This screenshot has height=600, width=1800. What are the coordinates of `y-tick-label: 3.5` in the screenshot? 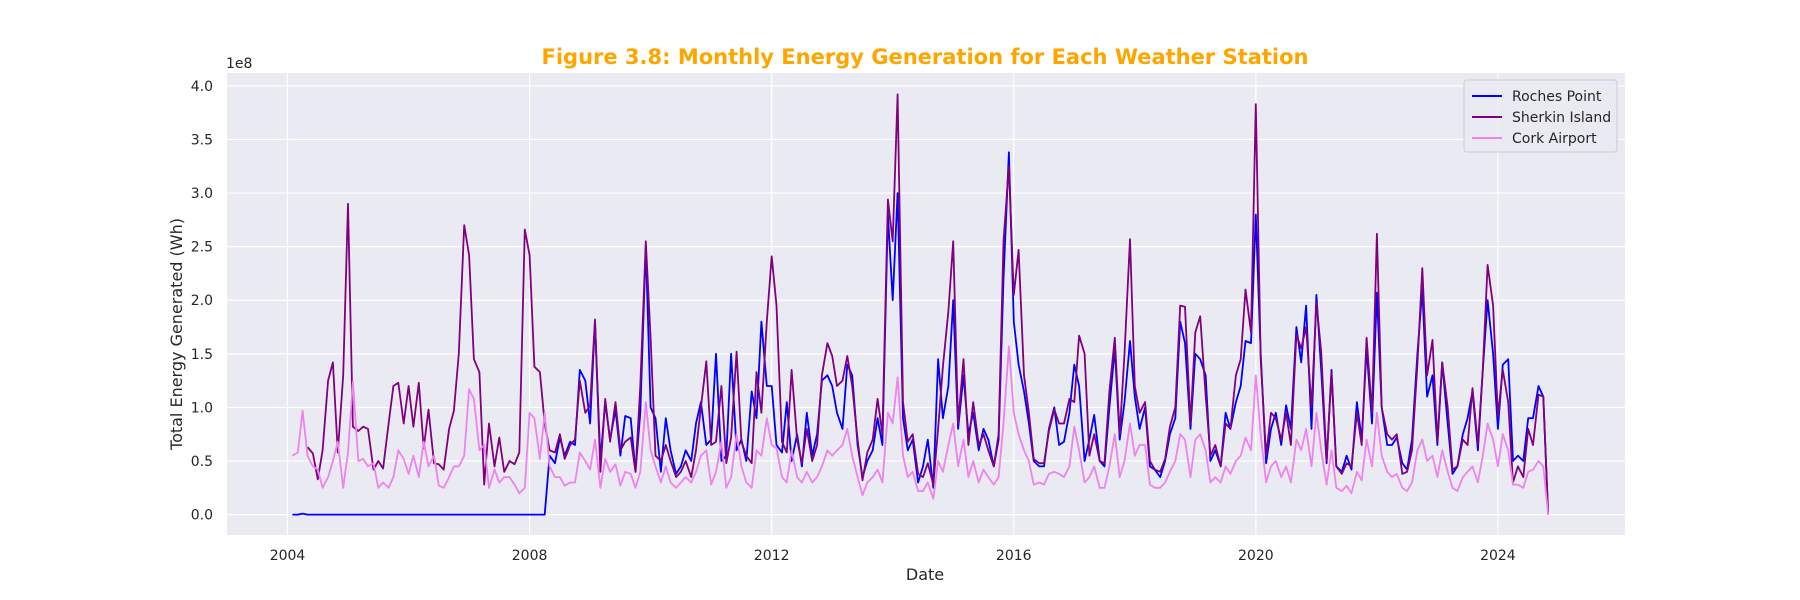 It's located at (202, 140).